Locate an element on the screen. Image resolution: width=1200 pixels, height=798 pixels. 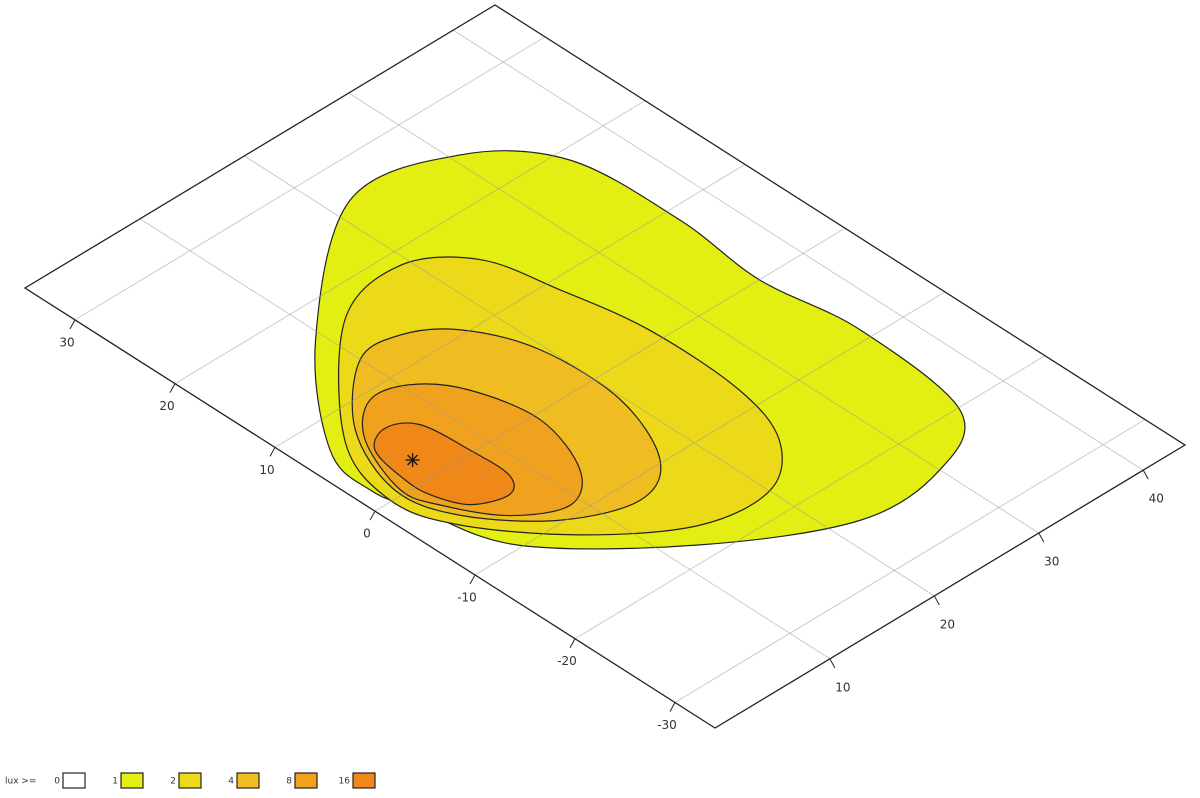
x-tick-label: -10 is located at coordinates (467, 597).